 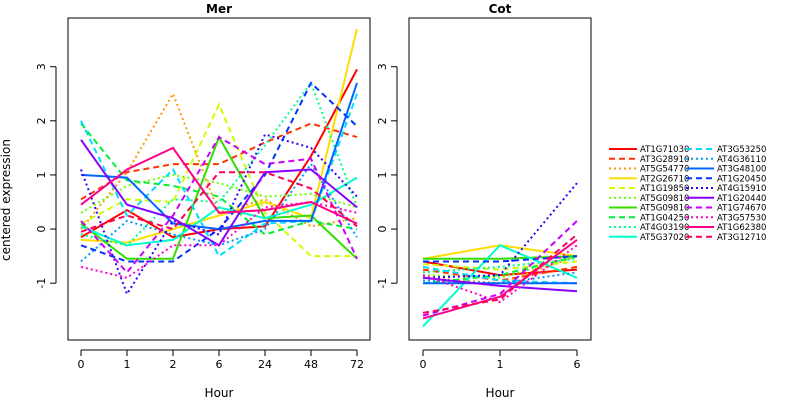 What do you see at coordinates (741, 218) in the screenshot?
I see `legend-label: AT3G57530` at bounding box center [741, 218].